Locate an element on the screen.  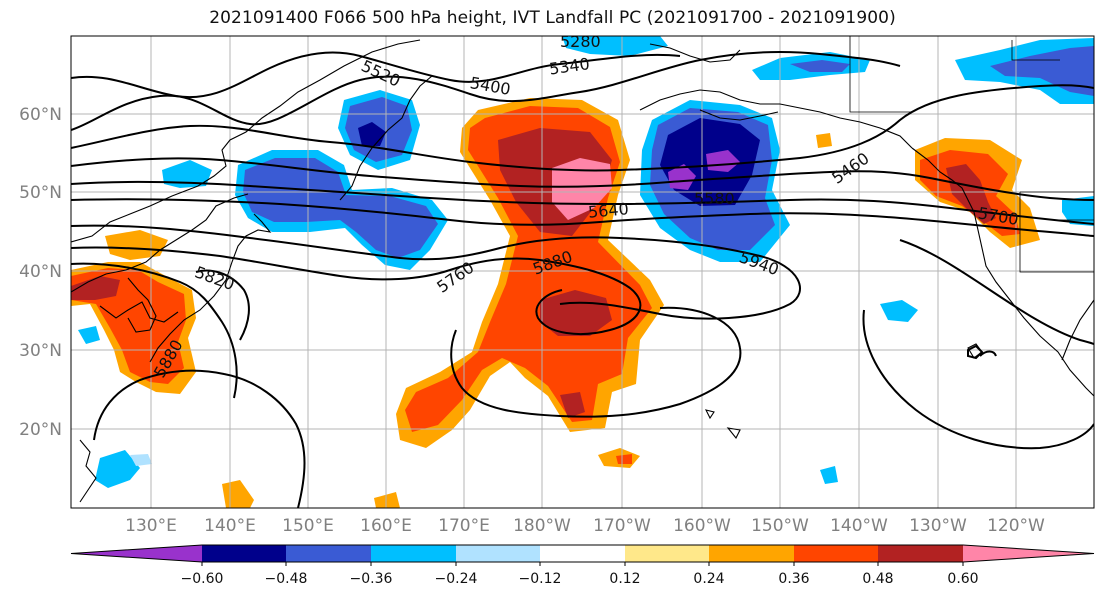
colorbar-label: 0.12 is located at coordinates (624, 579).